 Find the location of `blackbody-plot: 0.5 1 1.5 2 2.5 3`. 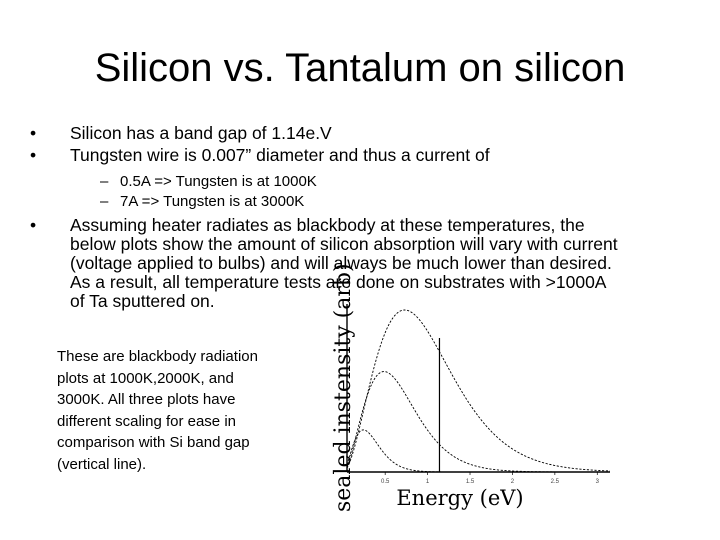

blackbody-plot: 0.5 1 1.5 2 2.5 3 is located at coordinates (478, 394).